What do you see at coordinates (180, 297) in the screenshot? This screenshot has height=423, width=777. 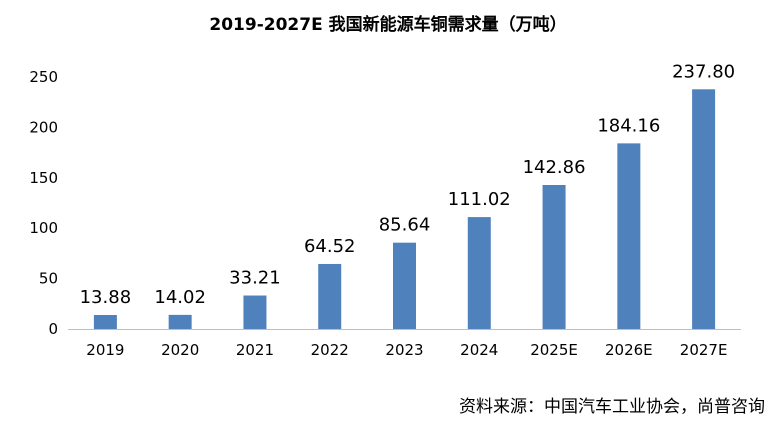 I see `data-label-2020: 14.02` at bounding box center [180, 297].